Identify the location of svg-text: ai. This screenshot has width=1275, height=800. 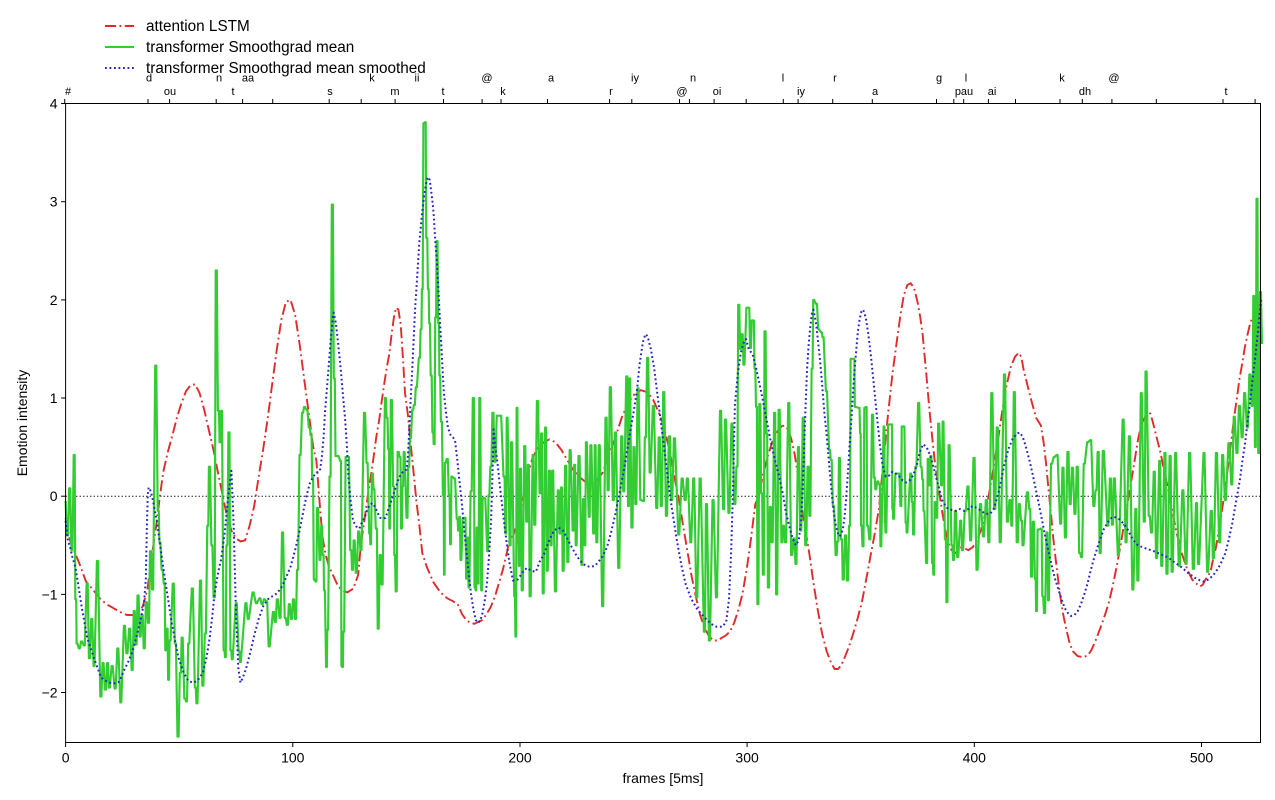
(992, 92).